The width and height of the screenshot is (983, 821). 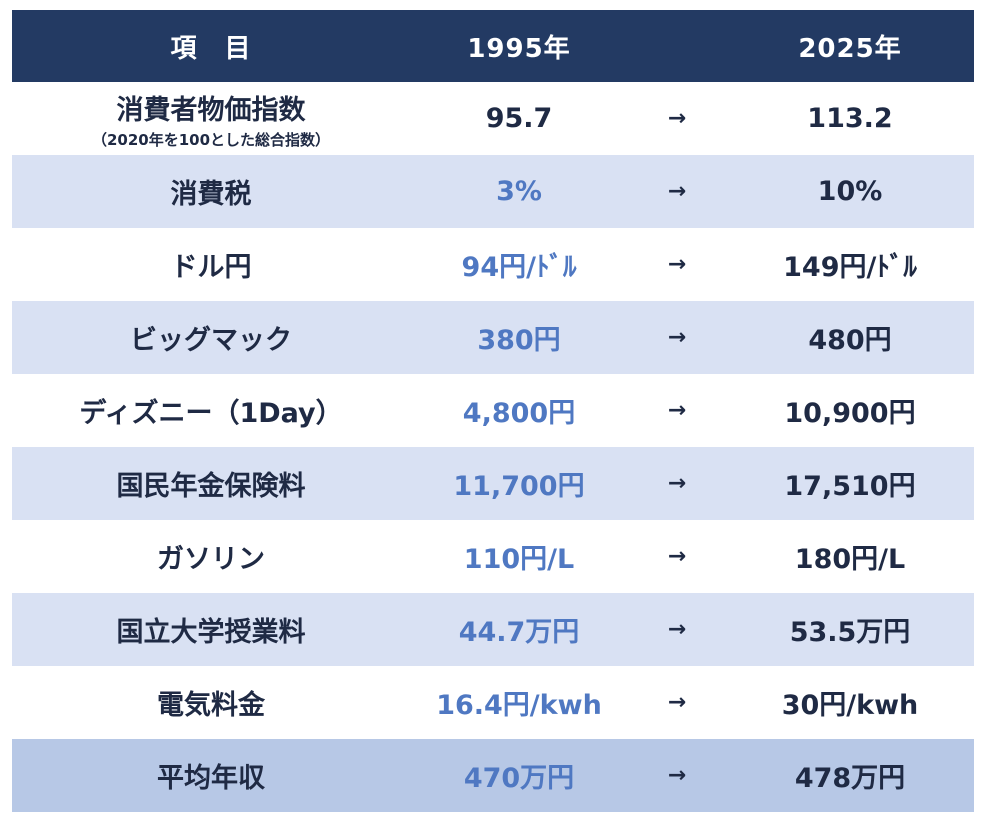 I want to click on value-1995: 11,700円, so click(x=519, y=486).